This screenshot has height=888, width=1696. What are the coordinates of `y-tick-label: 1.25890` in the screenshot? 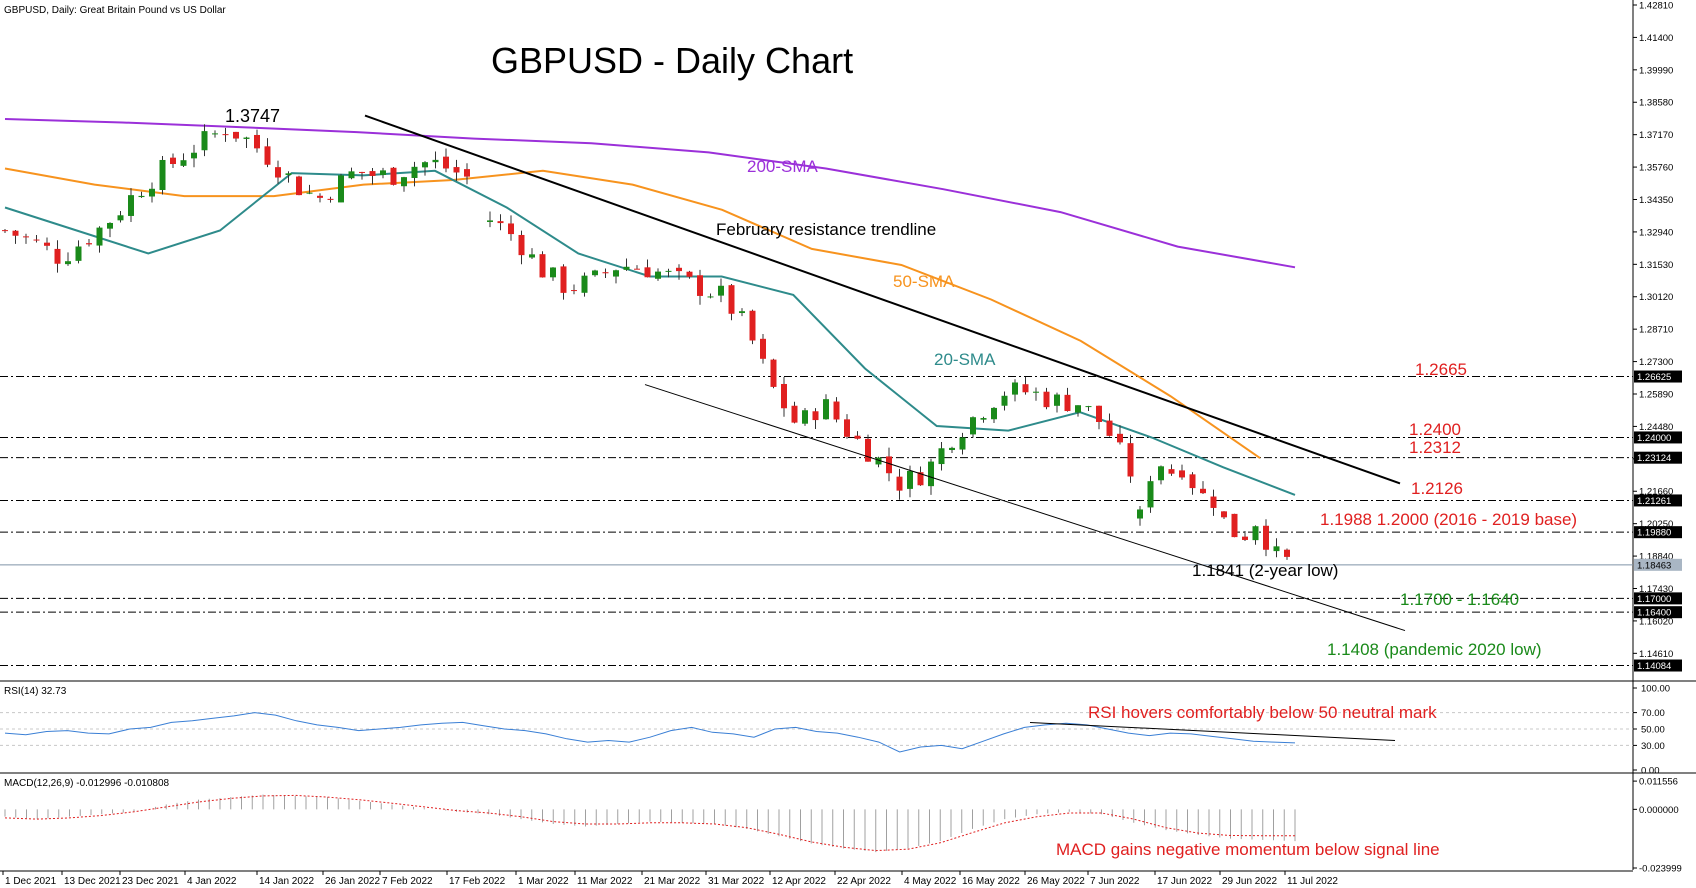 It's located at (1656, 394).